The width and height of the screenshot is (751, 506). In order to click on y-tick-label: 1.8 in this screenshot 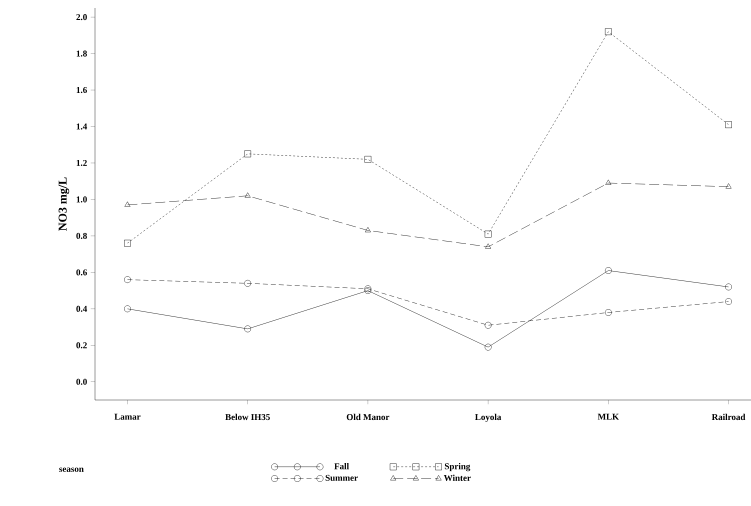, I will do `click(81, 53)`.